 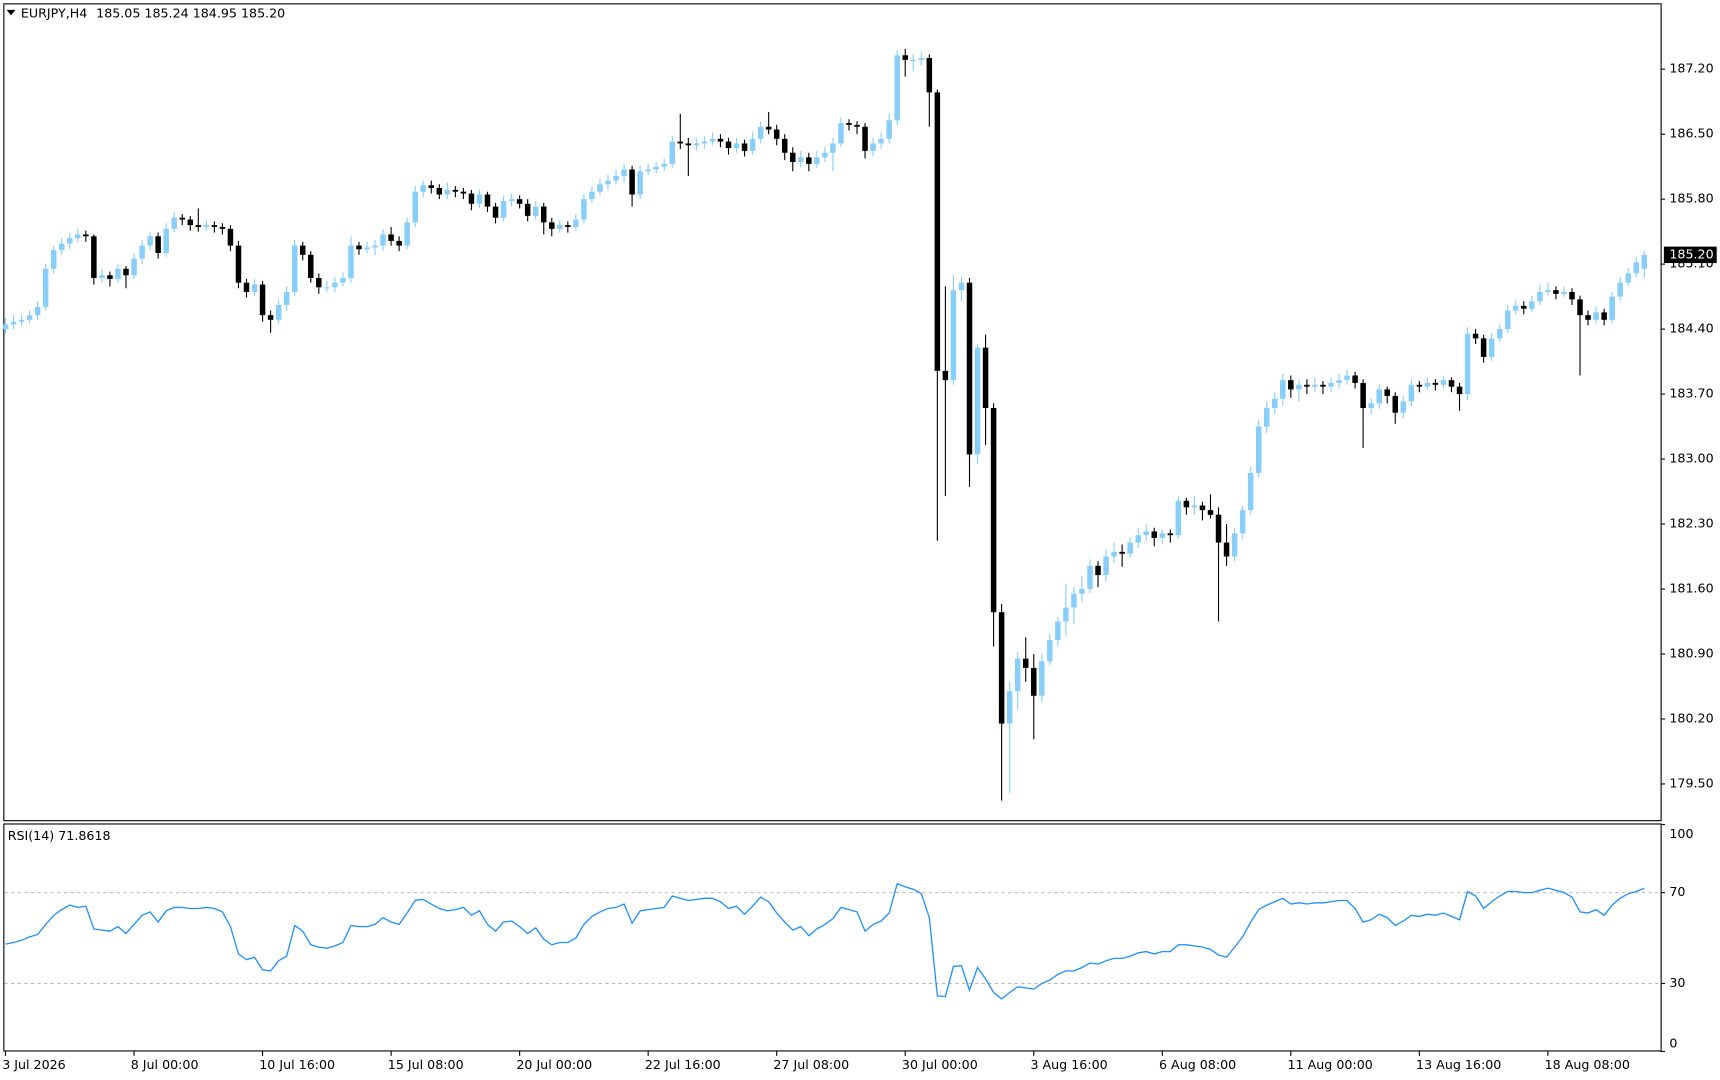 What do you see at coordinates (940, 1064) in the screenshot?
I see `x-tick-label: 30 Jul 00:00` at bounding box center [940, 1064].